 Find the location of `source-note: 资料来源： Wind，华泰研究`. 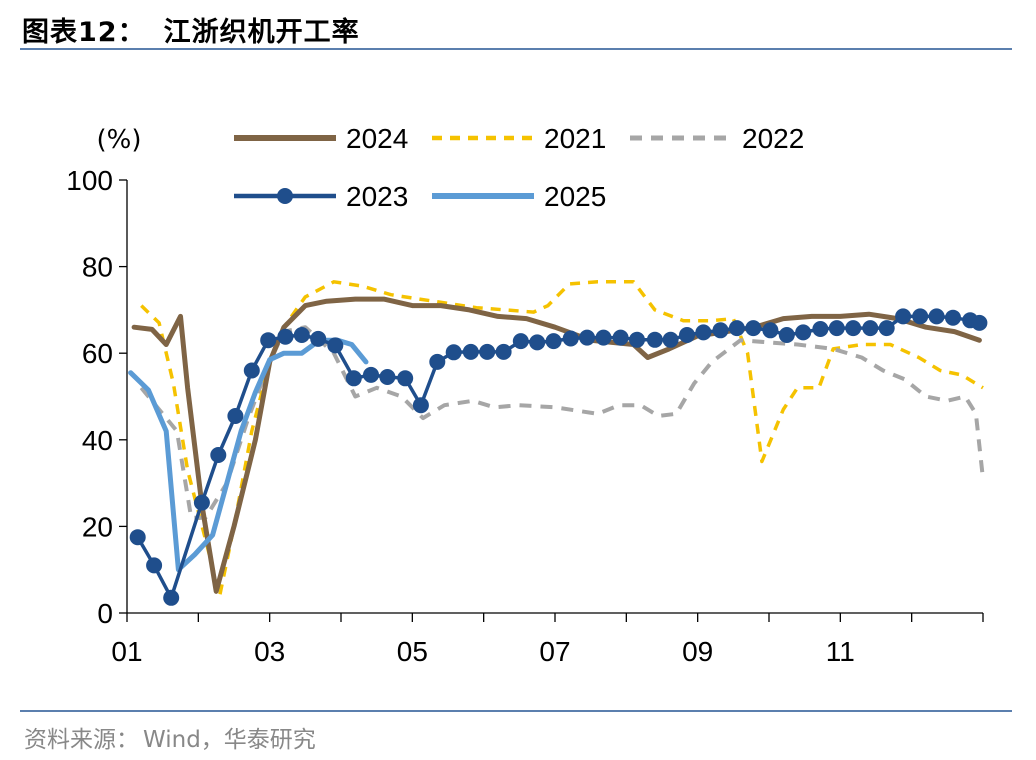

source-note: 资料来源： Wind，华泰研究 is located at coordinates (170, 737).